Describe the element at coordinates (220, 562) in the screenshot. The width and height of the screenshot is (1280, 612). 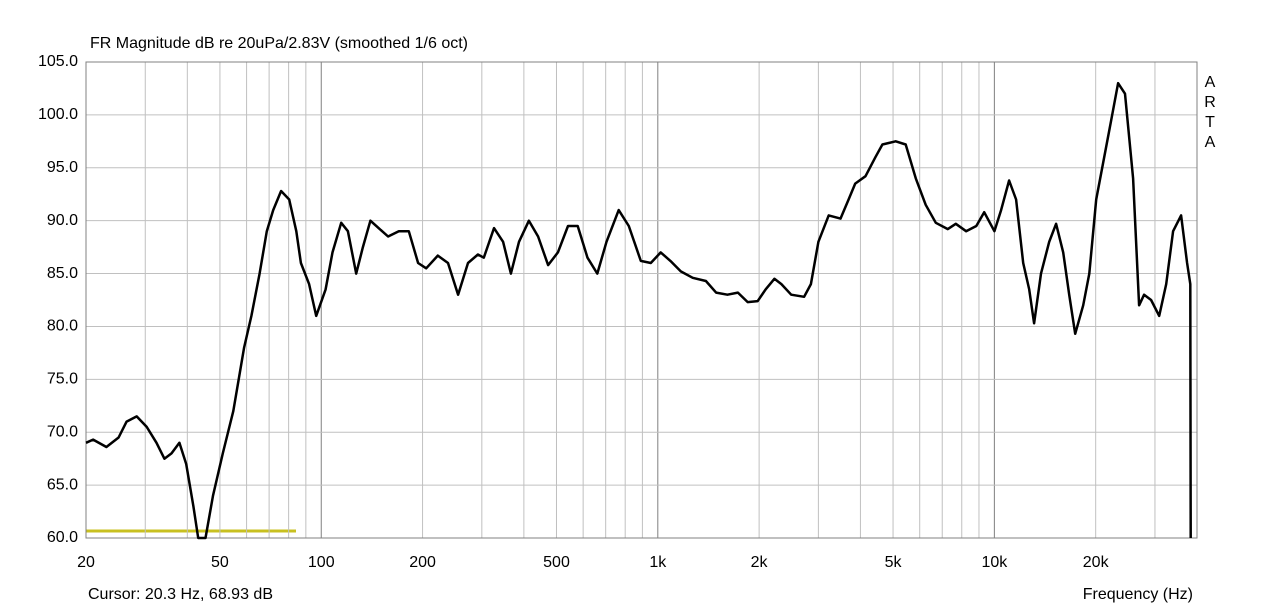
I see `x-tick-label: 50` at that location.